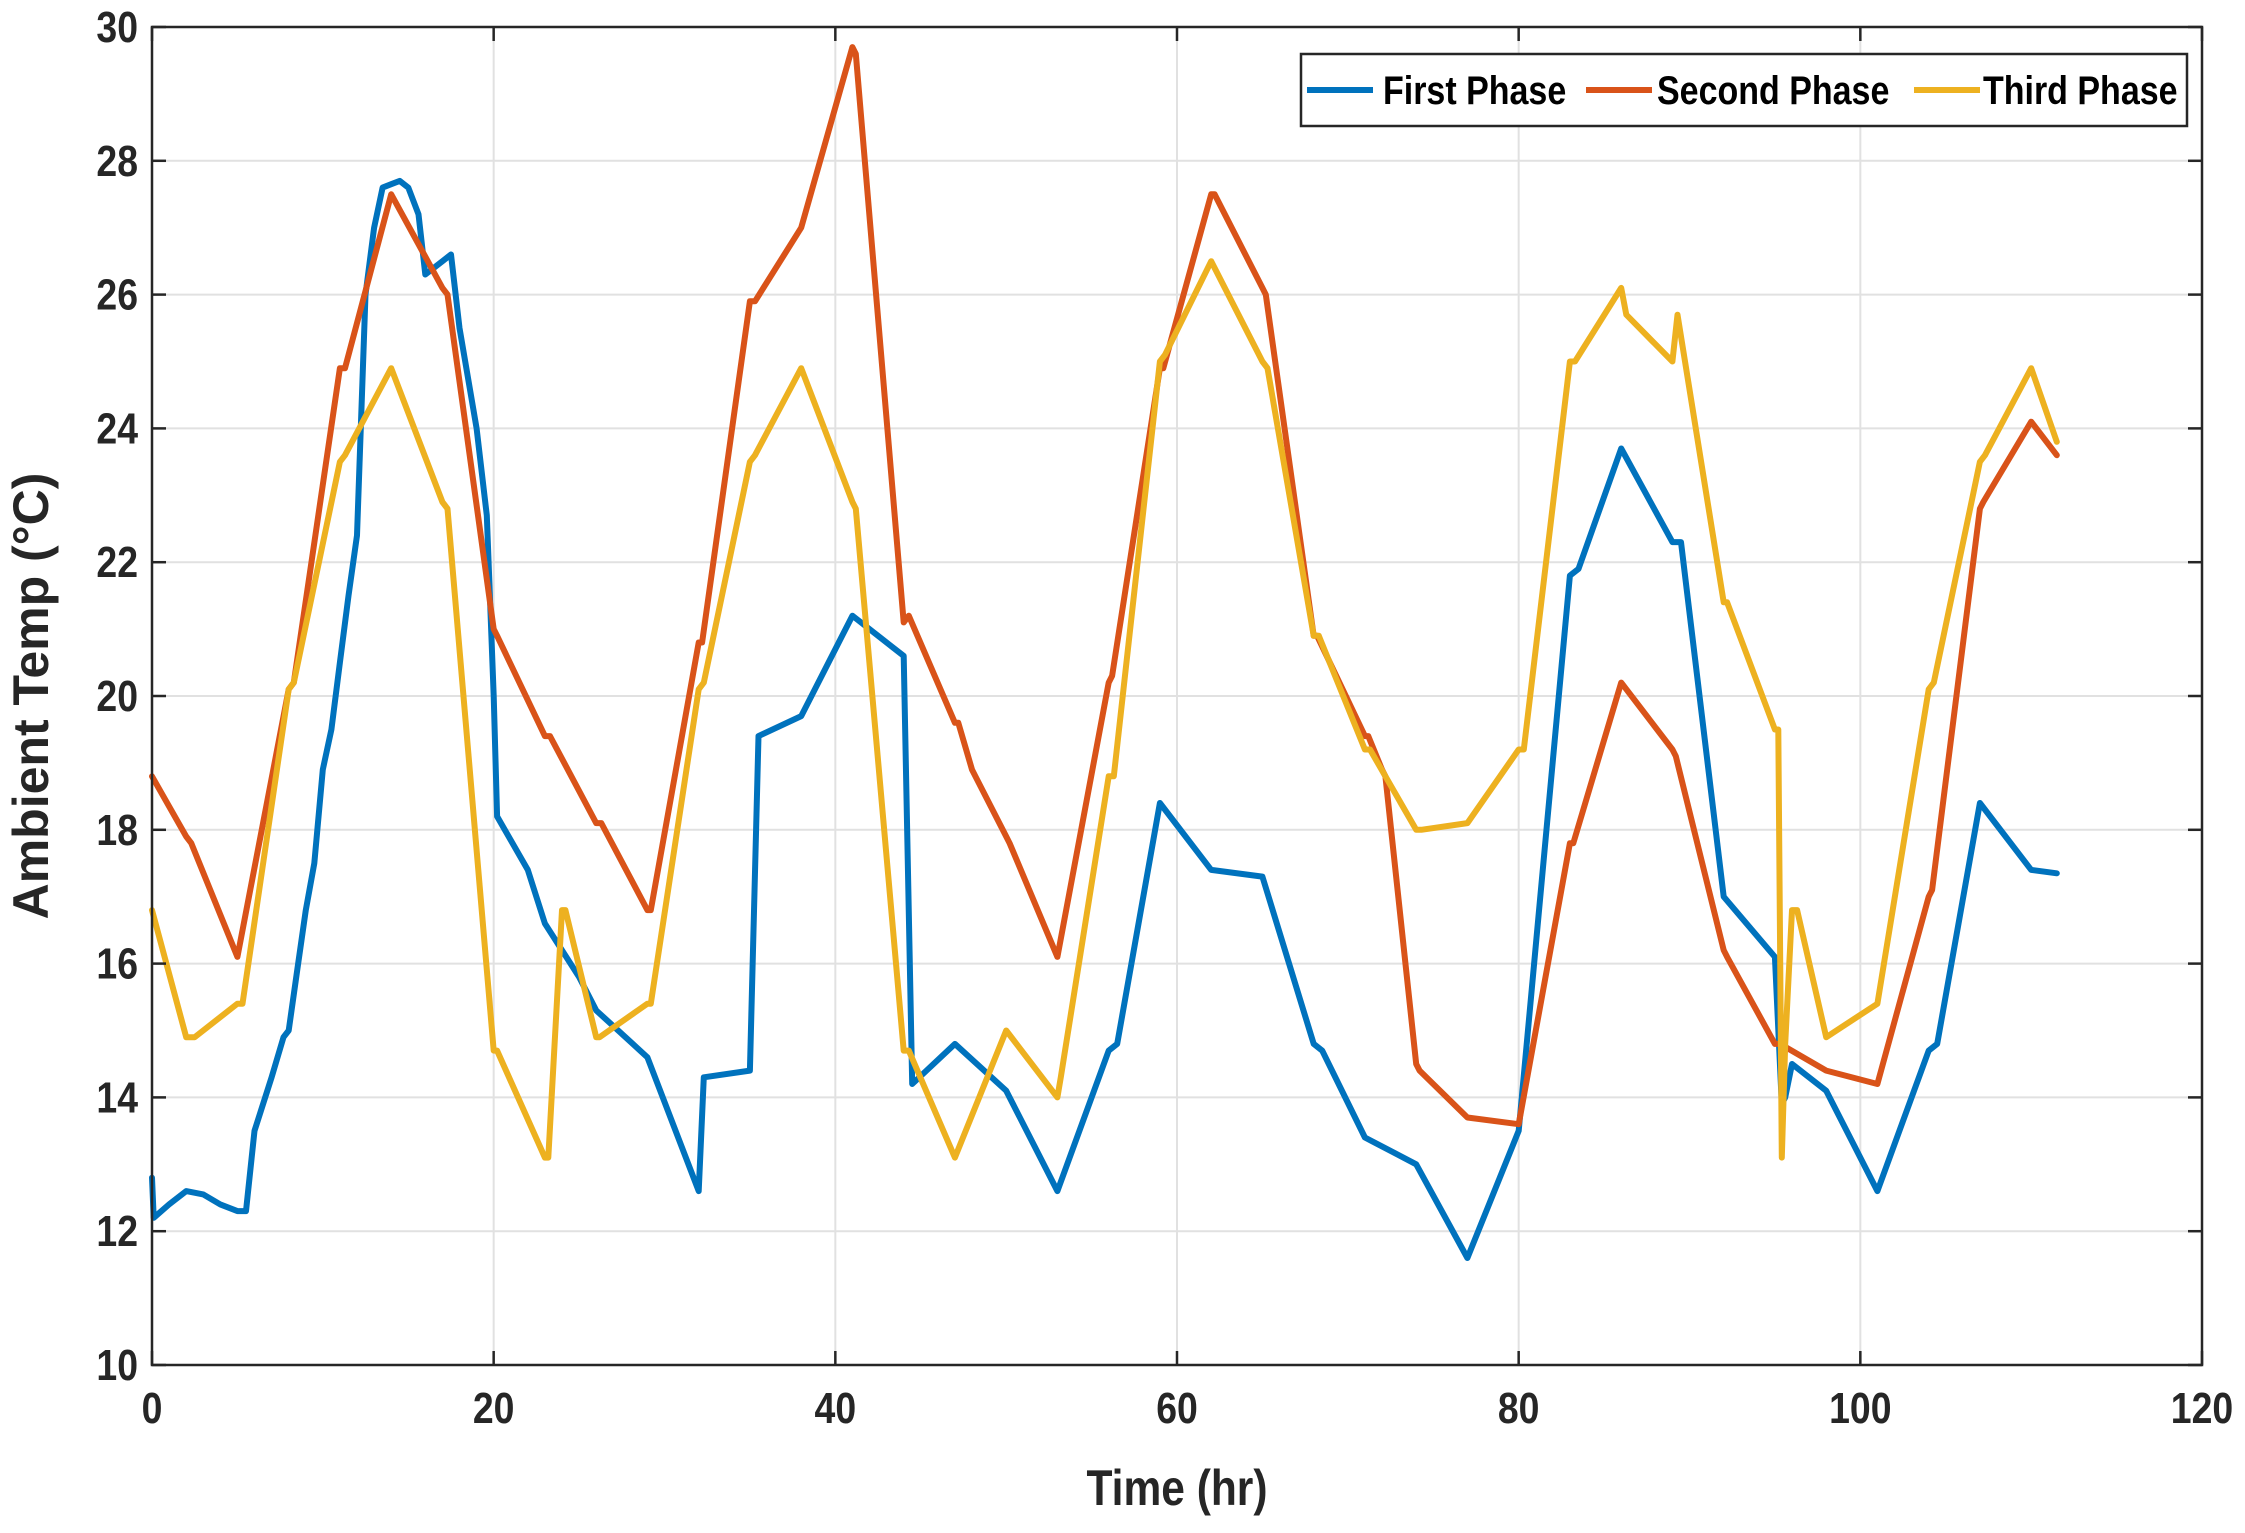 The width and height of the screenshot is (2245, 1533). I want to click on y-tick-label: 28, so click(117, 161).